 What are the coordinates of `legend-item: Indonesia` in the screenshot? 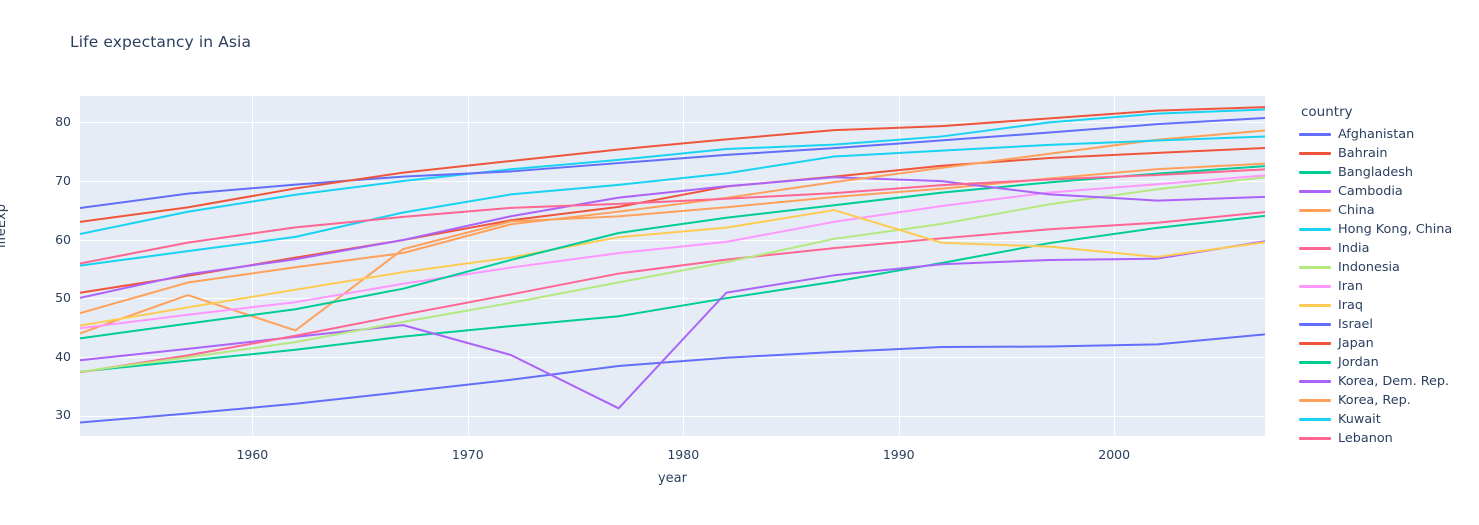 It's located at (1388, 267).